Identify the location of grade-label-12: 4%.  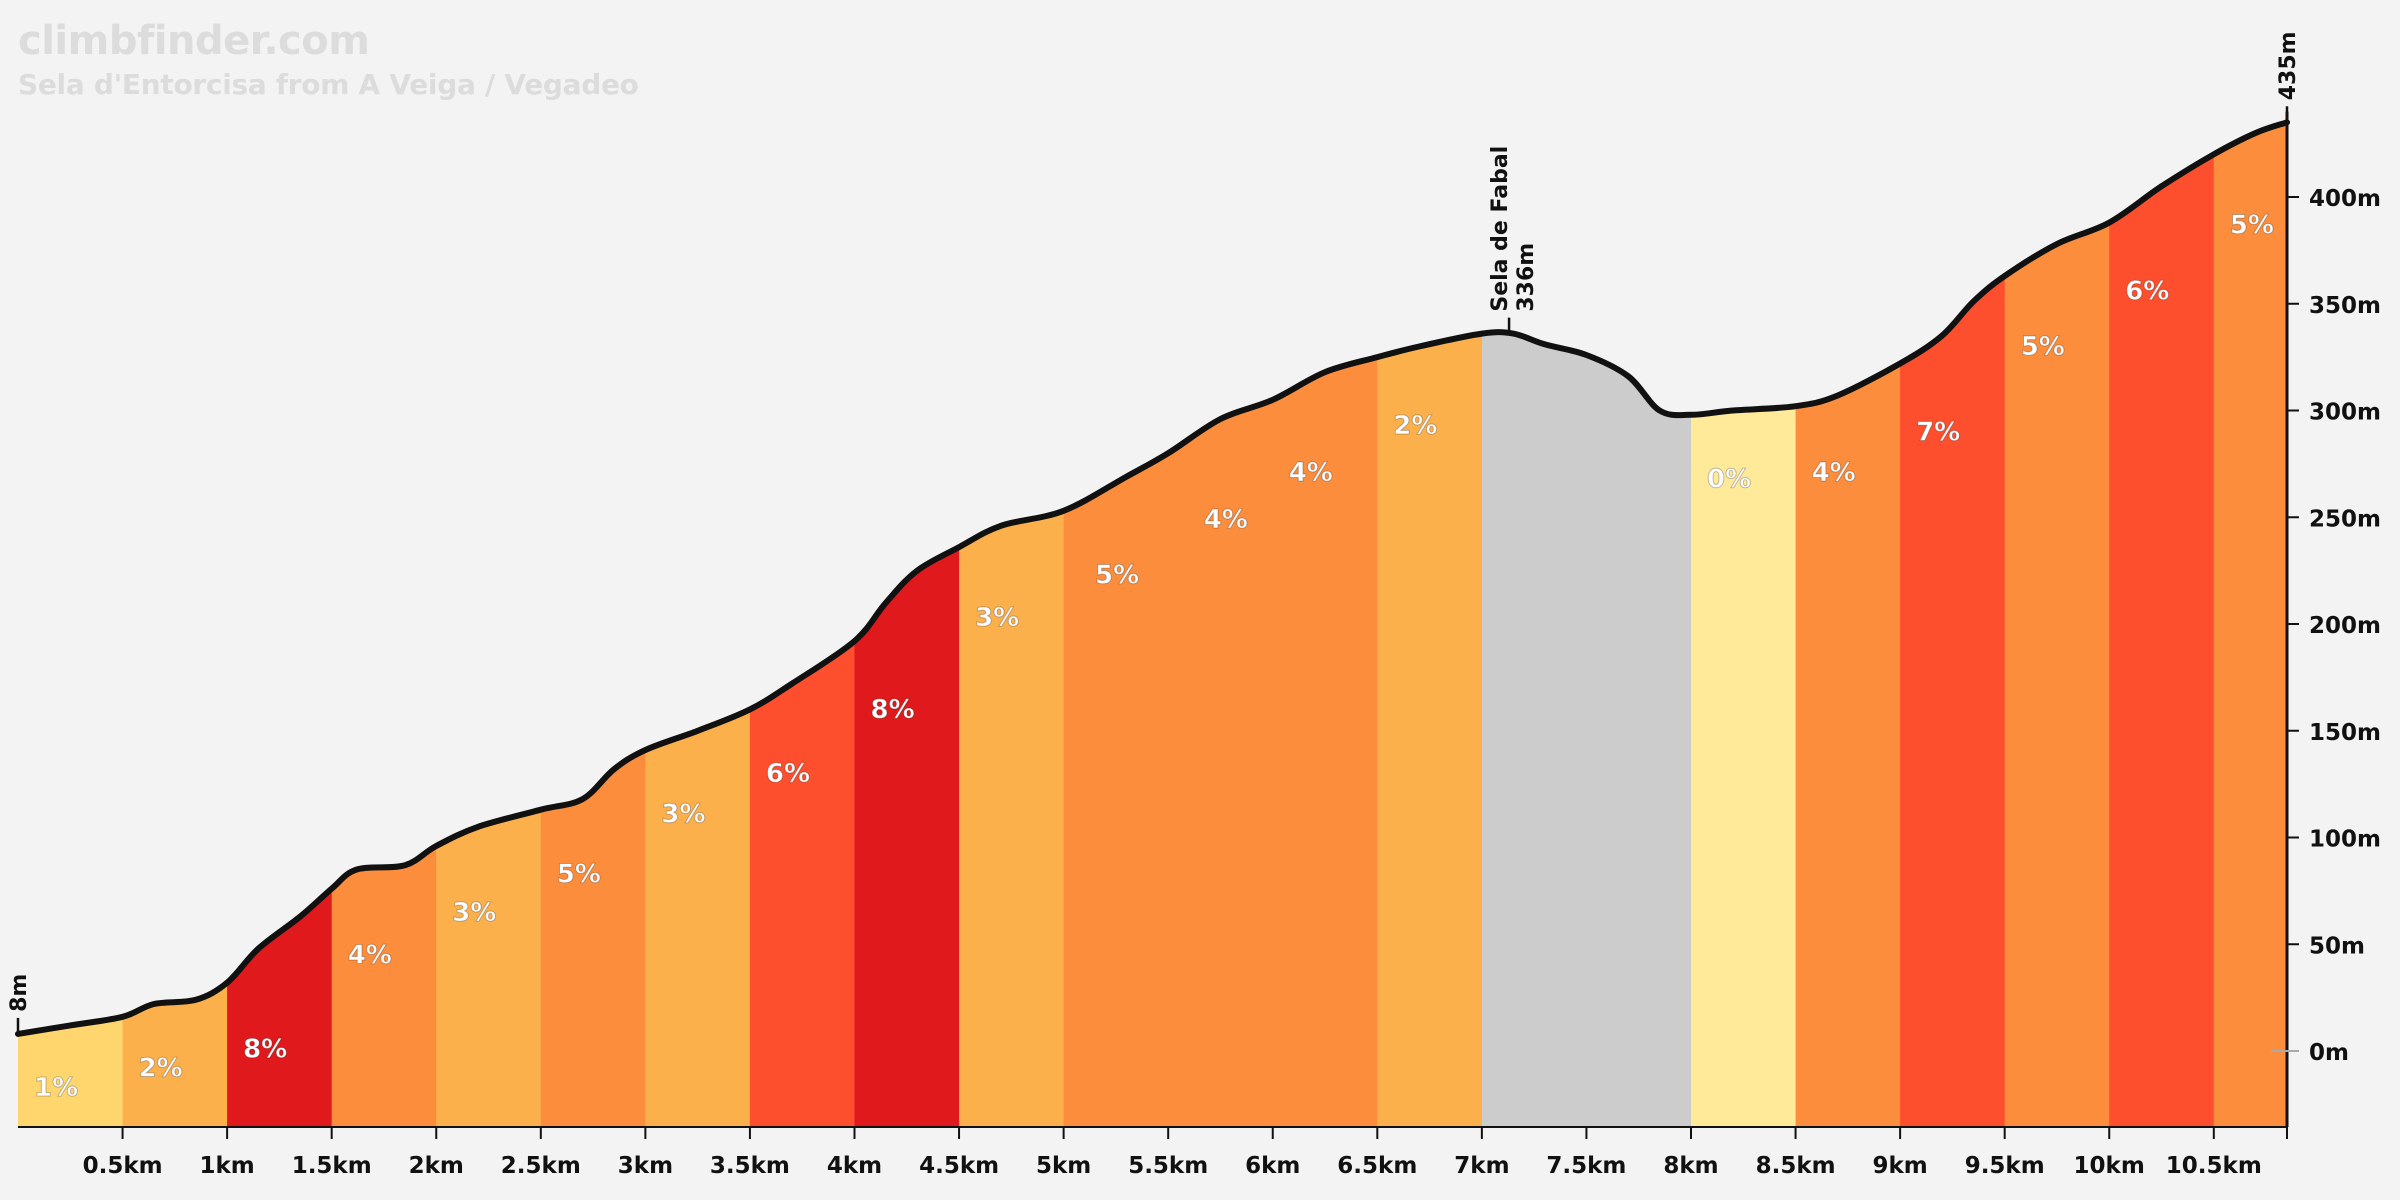
(1226, 520).